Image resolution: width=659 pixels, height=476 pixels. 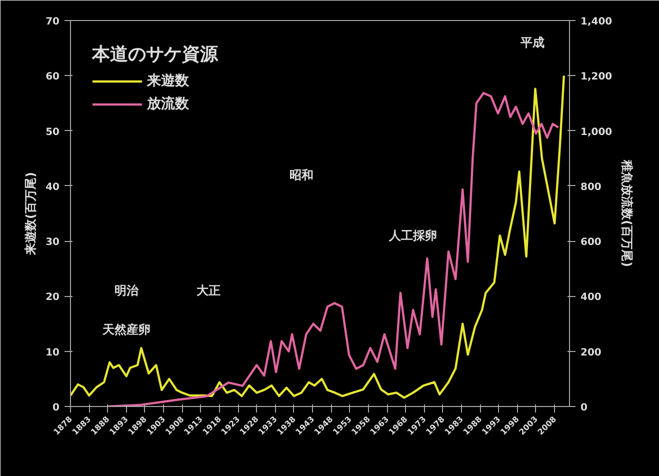 I want to click on y2-tick-label: 400, so click(x=591, y=298).